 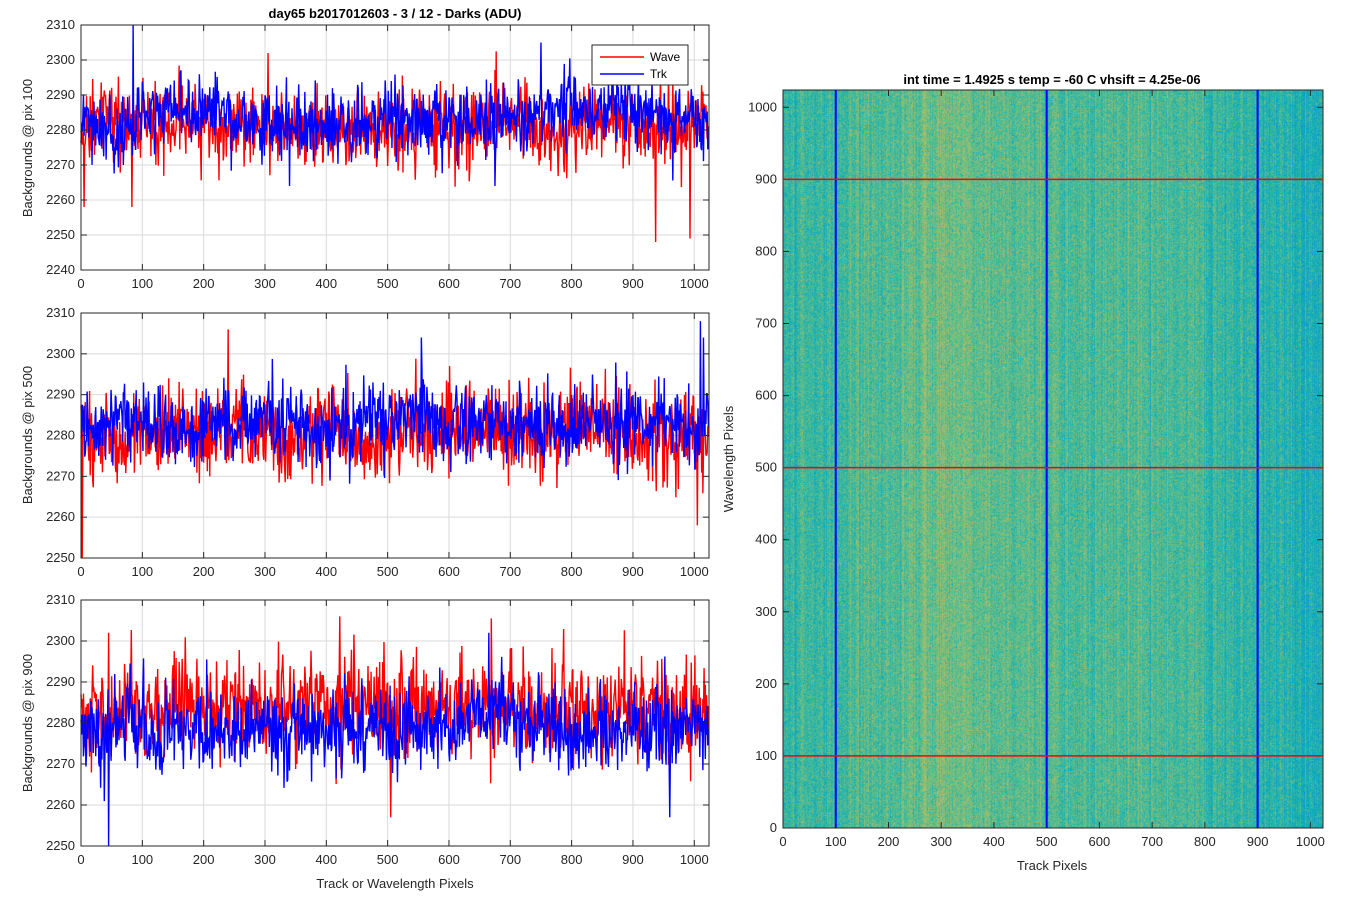 What do you see at coordinates (395, 717) in the screenshot?
I see `series-line-wave` at bounding box center [395, 717].